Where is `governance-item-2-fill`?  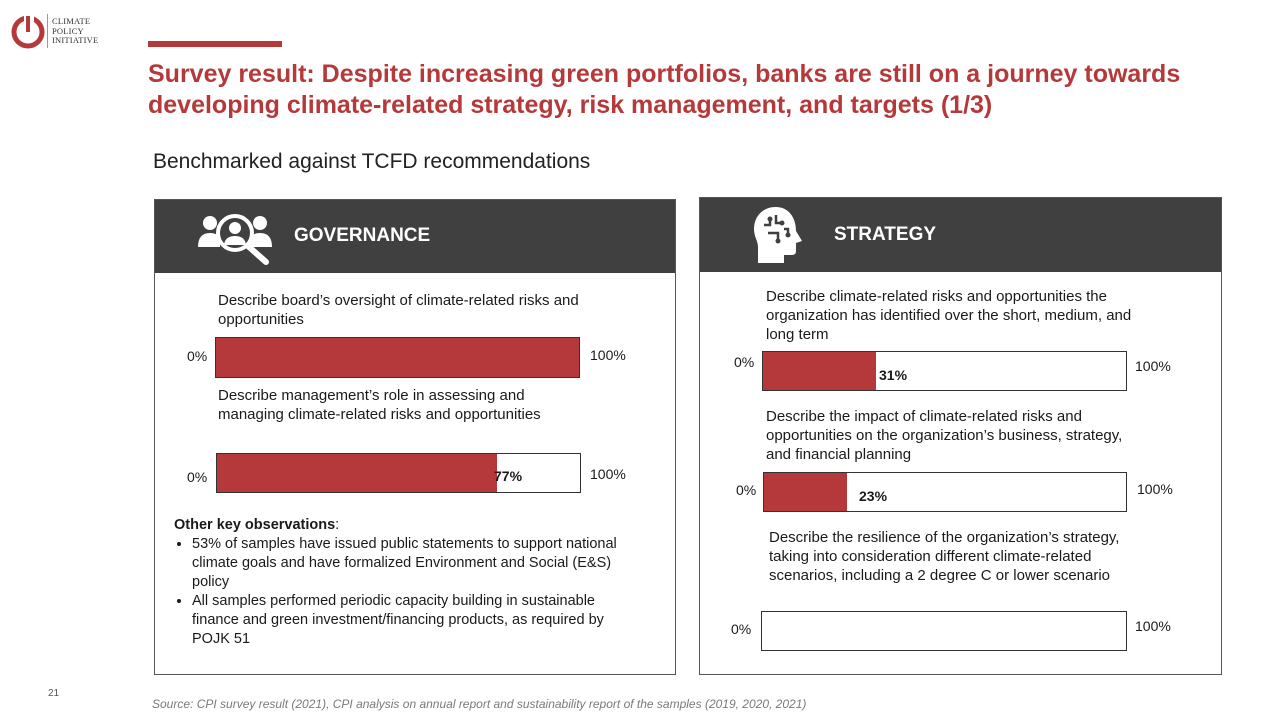
governance-item-2-fill is located at coordinates (357, 473).